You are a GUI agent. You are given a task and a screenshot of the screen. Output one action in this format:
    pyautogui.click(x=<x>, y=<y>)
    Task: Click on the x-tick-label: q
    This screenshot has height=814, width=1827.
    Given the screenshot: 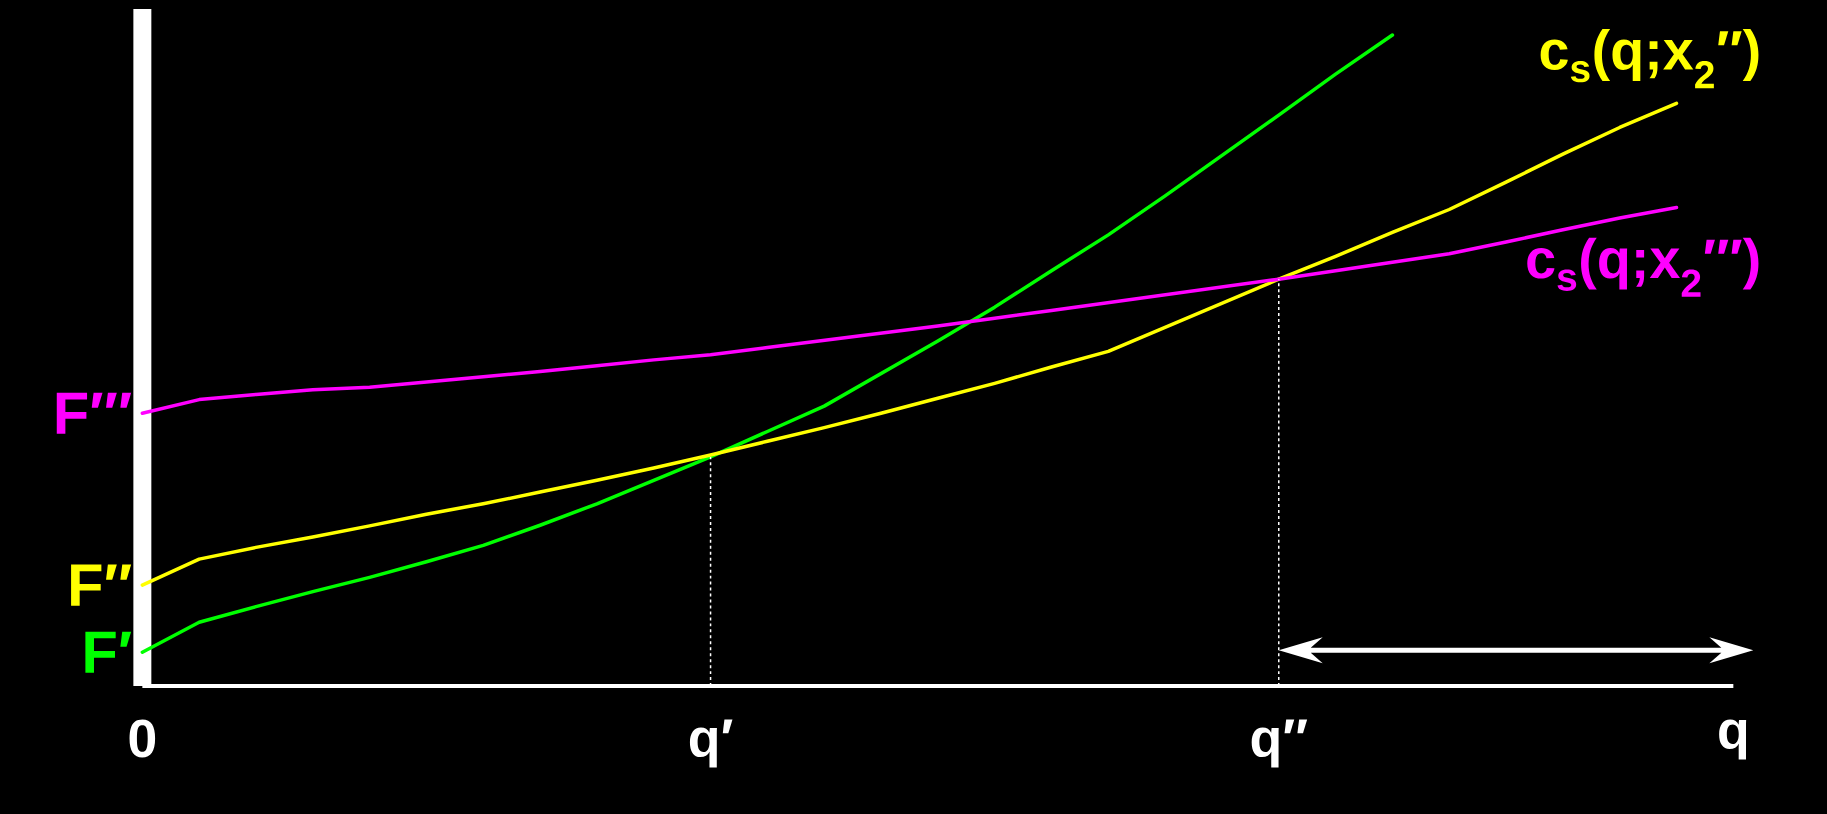 What is the action you would take?
    pyautogui.click(x=1733, y=739)
    